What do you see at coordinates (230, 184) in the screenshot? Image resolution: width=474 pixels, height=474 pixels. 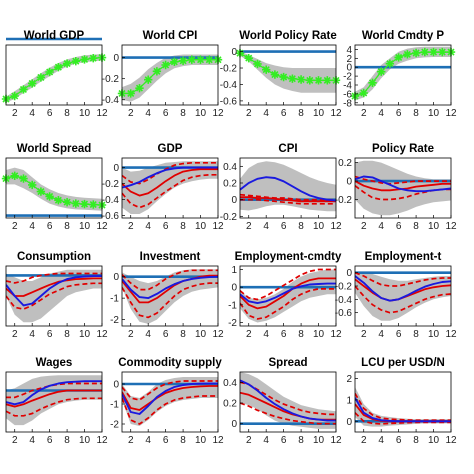 I see `y-tick-label: 0.2` at bounding box center [230, 184].